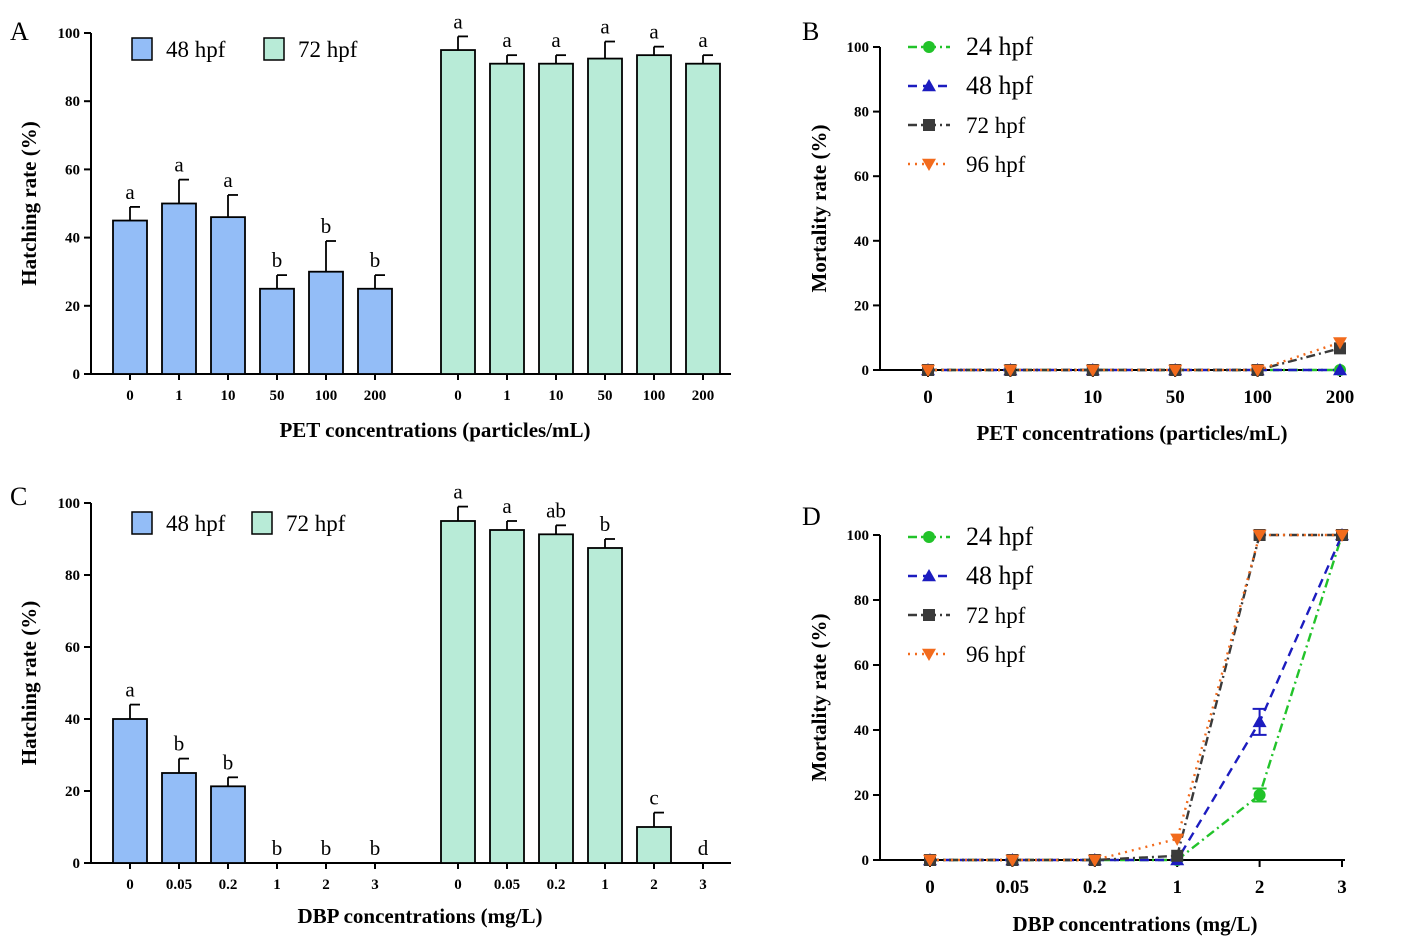  Describe the element at coordinates (72, 720) in the screenshot. I see `panel-c-y-tick-label: 40` at that location.